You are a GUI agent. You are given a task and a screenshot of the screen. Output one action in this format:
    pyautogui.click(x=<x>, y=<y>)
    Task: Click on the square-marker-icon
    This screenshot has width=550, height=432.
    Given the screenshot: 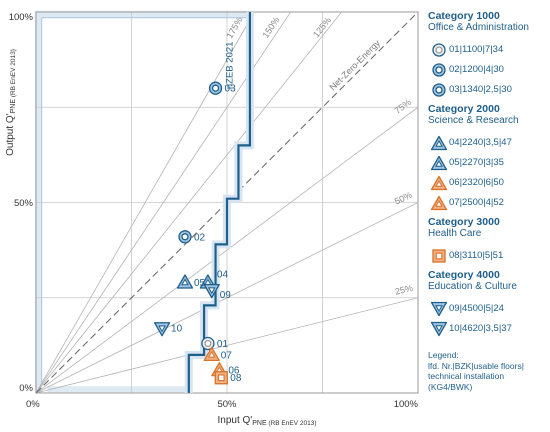 What is the action you would take?
    pyautogui.click(x=439, y=256)
    